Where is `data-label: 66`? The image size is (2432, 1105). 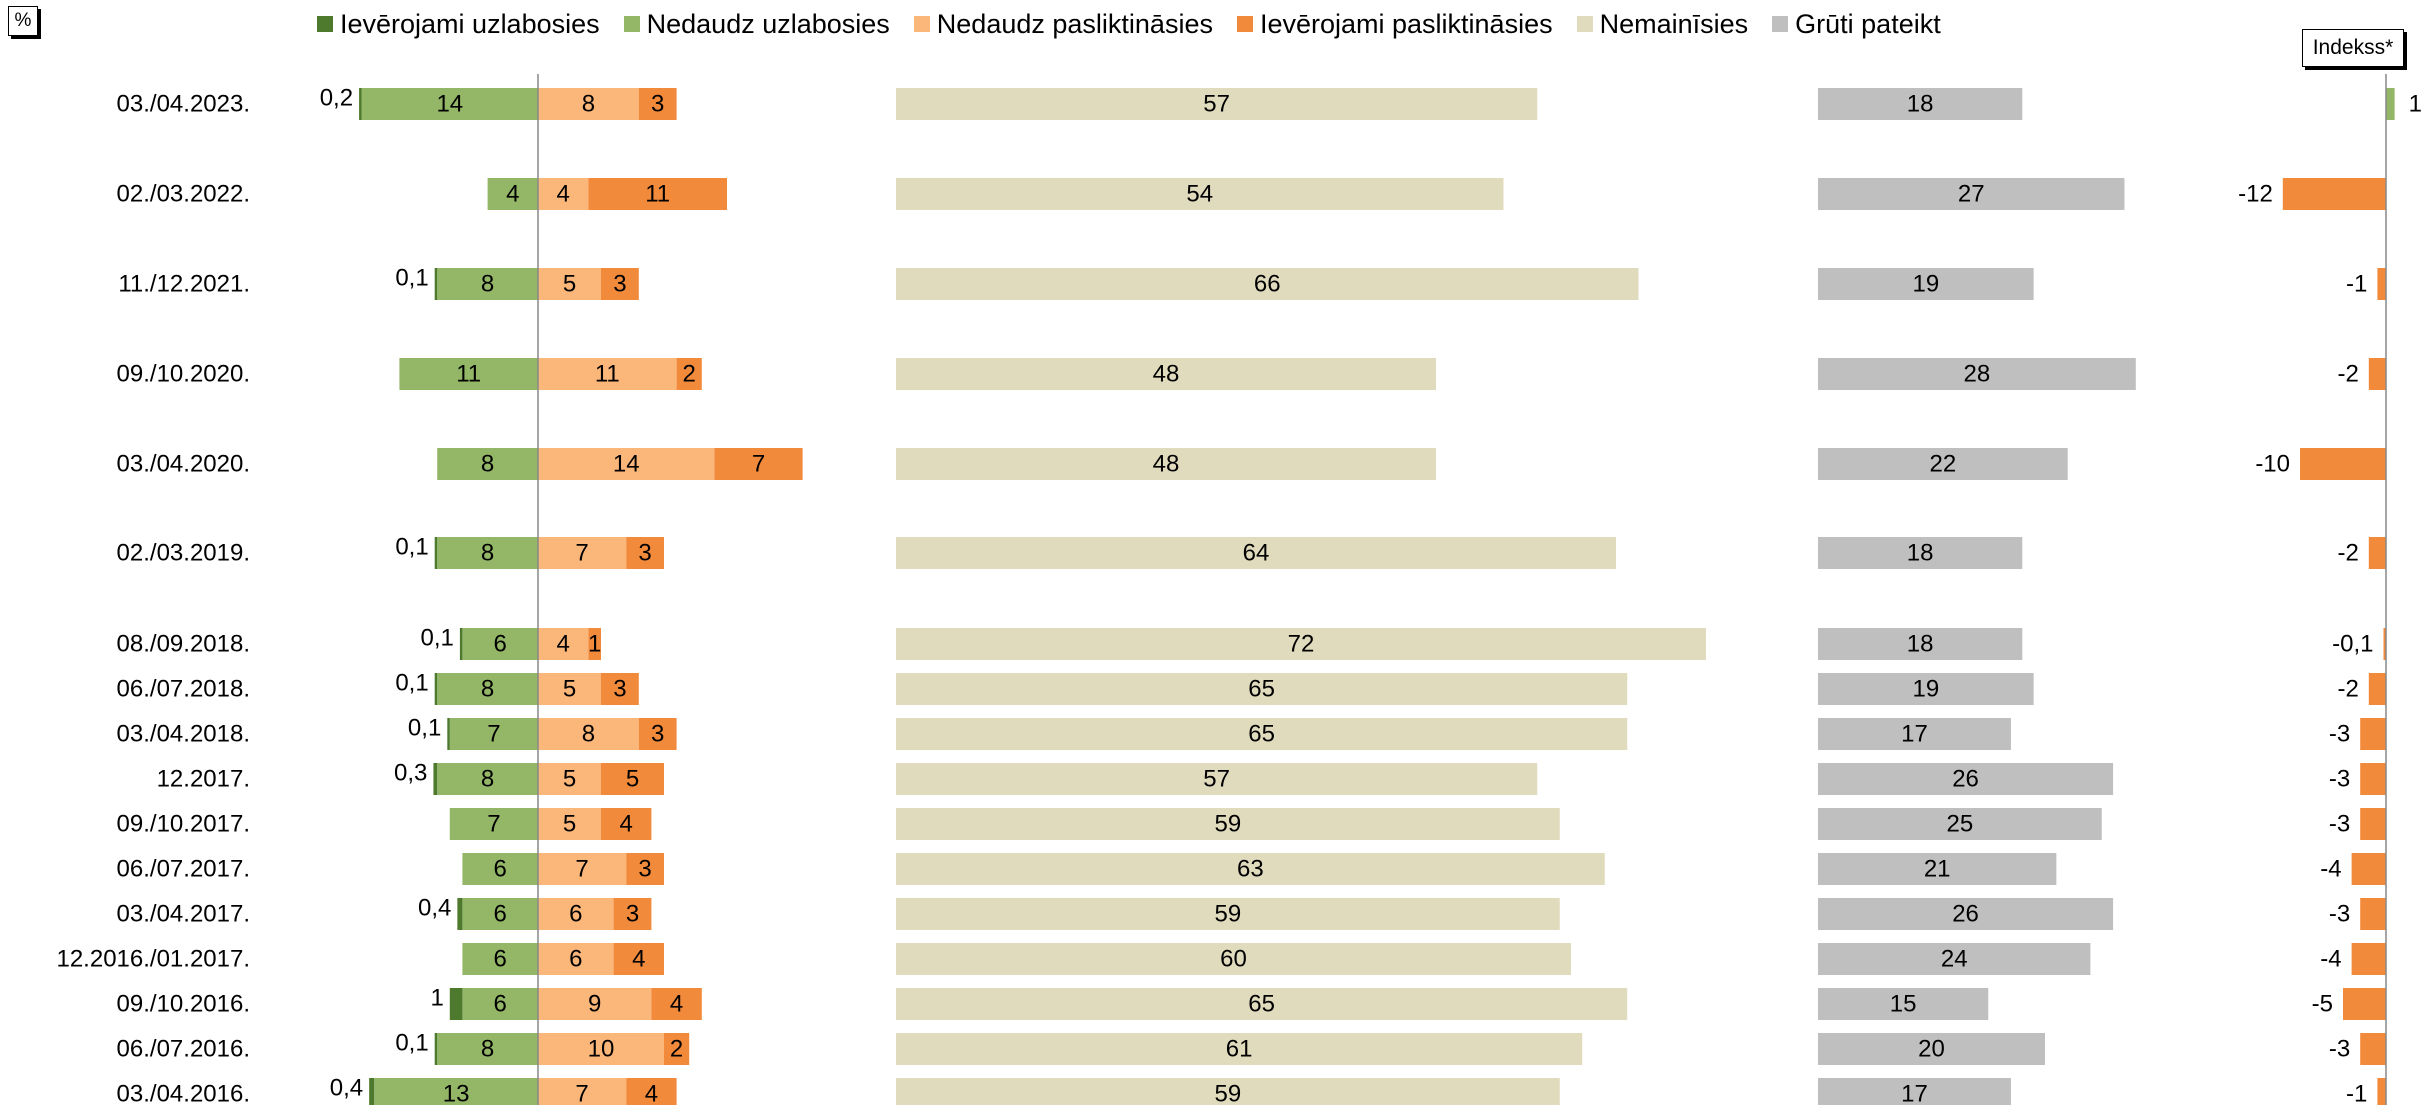
data-label: 66 is located at coordinates (1267, 284).